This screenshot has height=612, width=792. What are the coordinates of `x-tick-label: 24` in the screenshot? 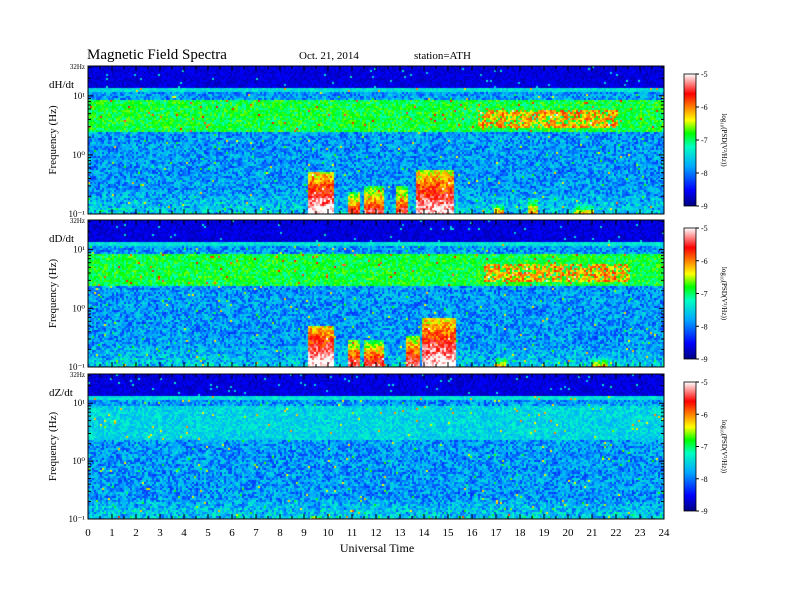 It's located at (665, 533).